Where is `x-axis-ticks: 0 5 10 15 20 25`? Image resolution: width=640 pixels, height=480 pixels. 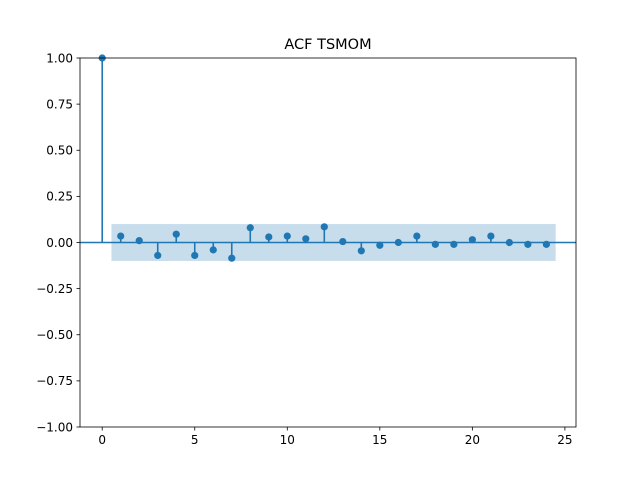 x-axis-ticks: 0 5 10 15 20 25 is located at coordinates (335, 437).